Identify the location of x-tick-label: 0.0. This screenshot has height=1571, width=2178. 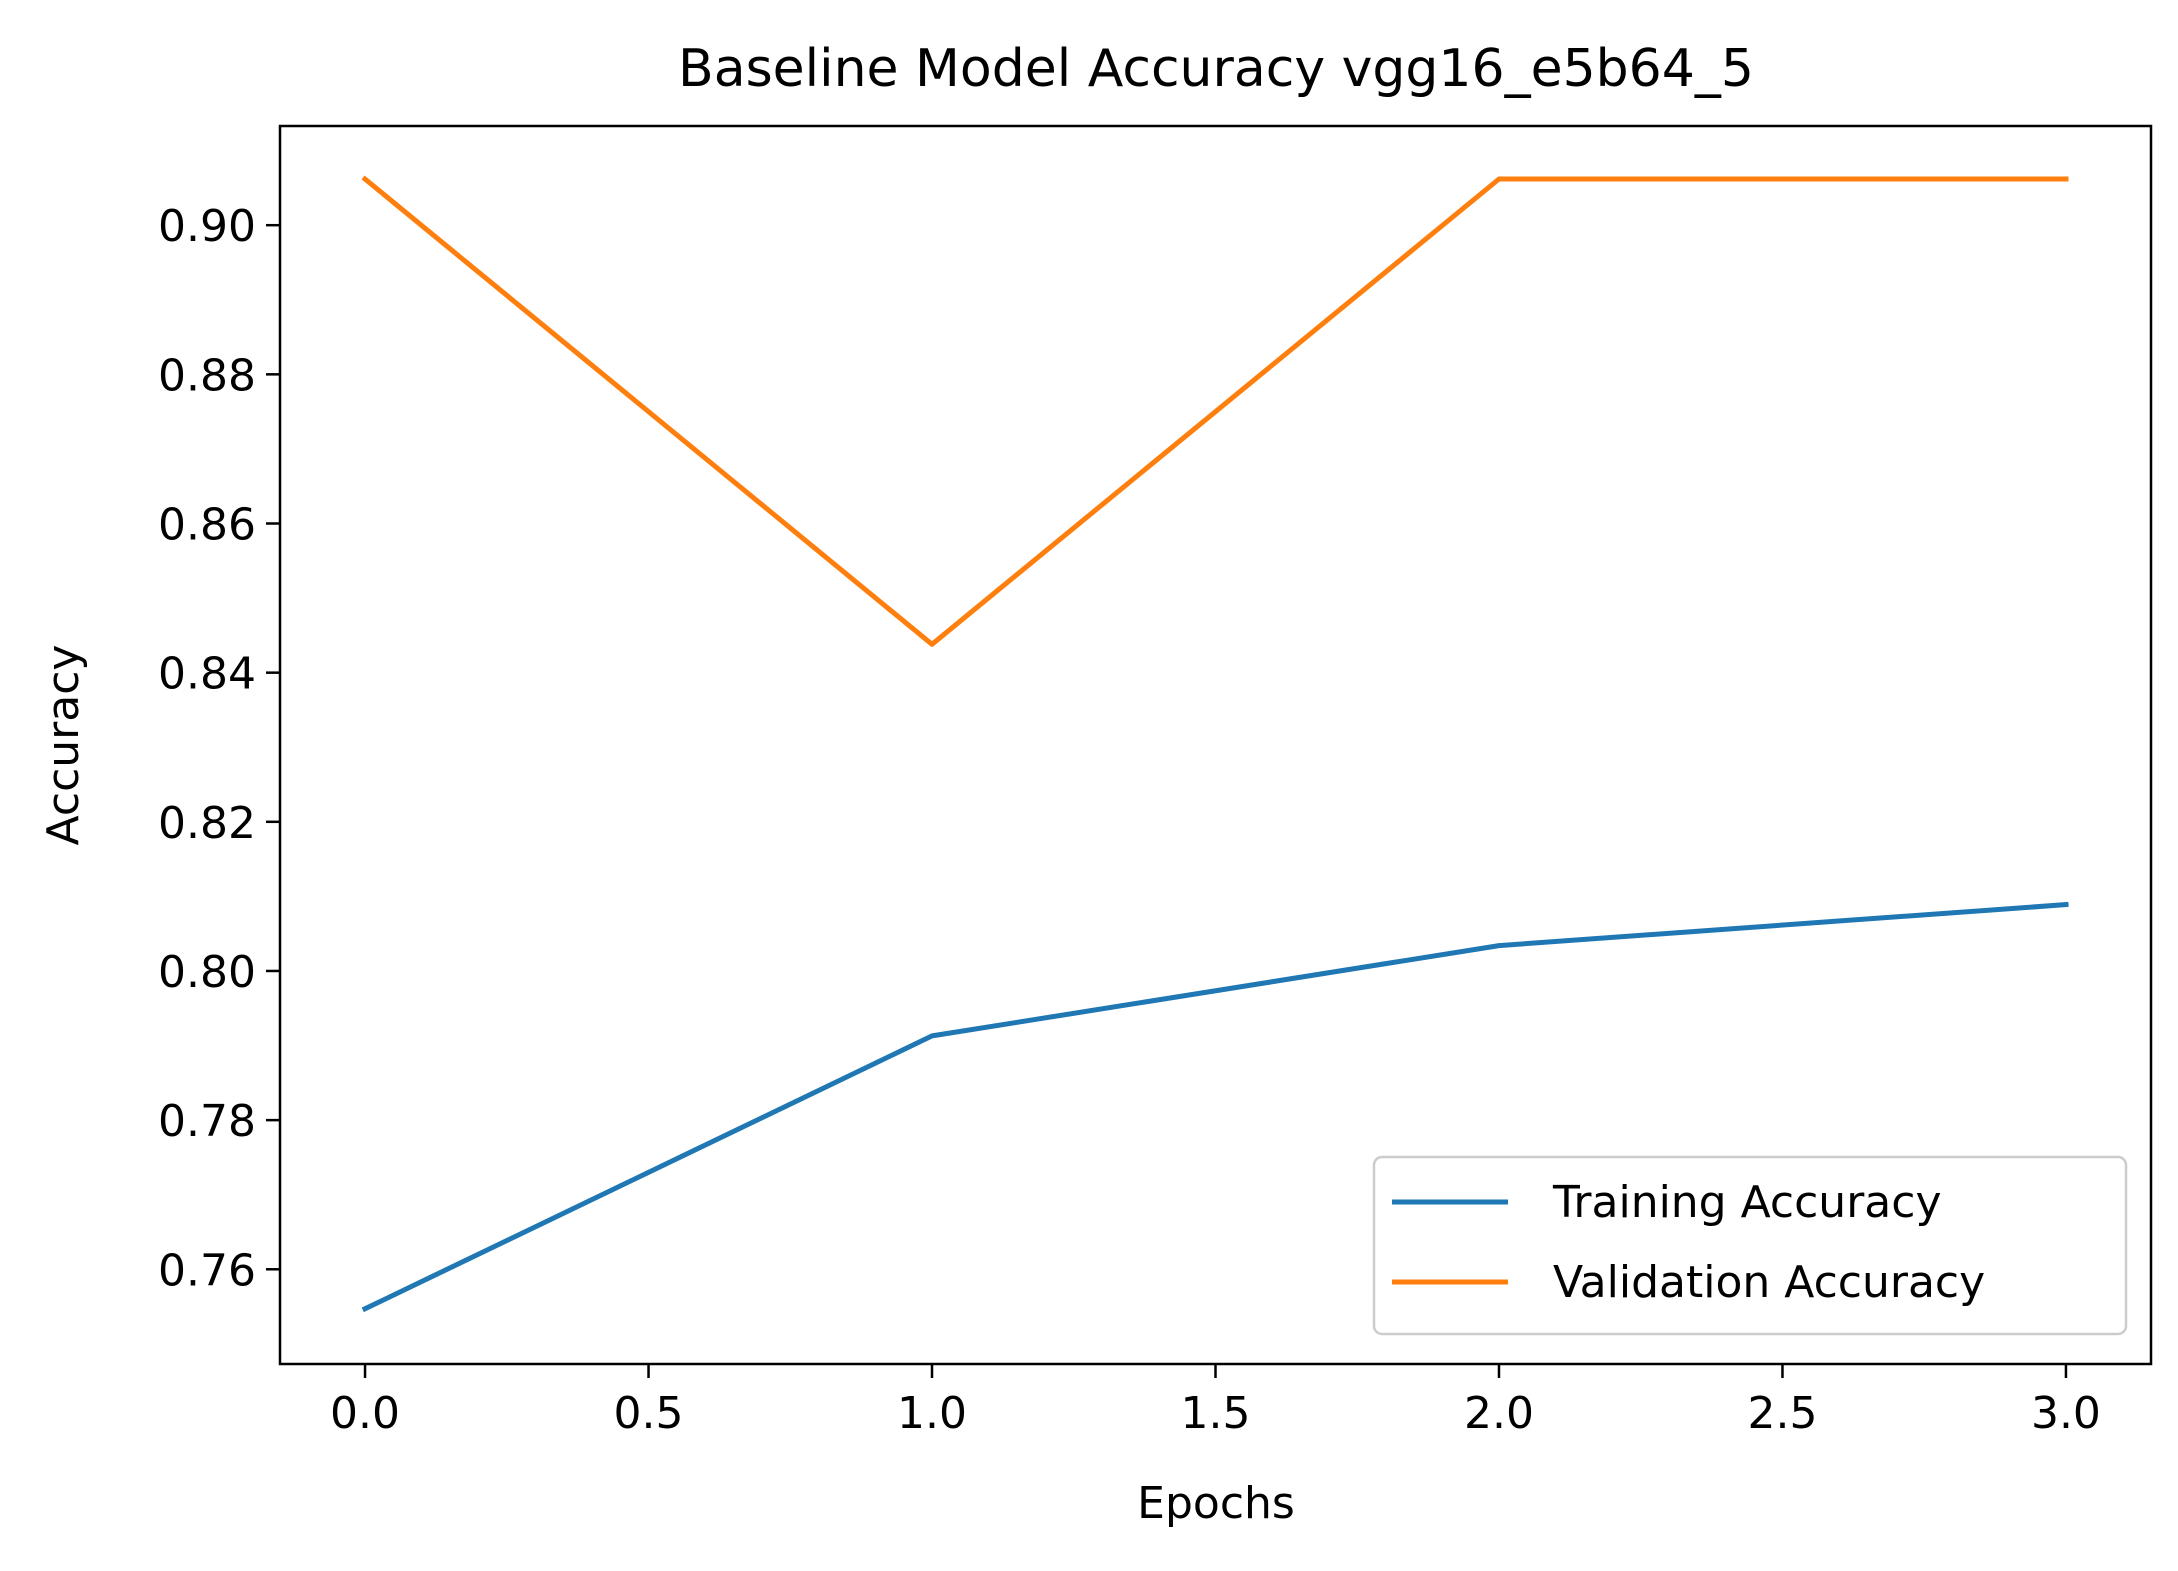
(365, 1413).